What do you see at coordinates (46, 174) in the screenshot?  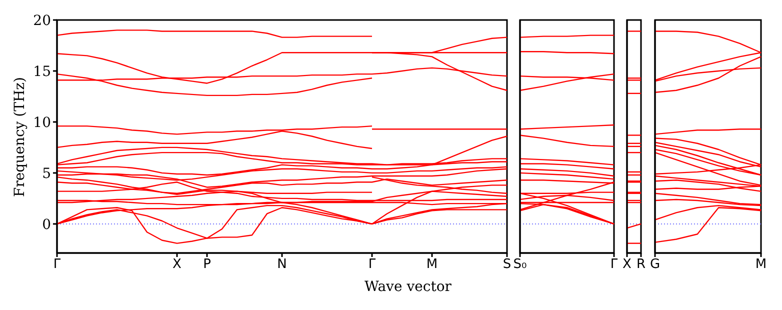 I see `y-tick-label: 5` at bounding box center [46, 174].